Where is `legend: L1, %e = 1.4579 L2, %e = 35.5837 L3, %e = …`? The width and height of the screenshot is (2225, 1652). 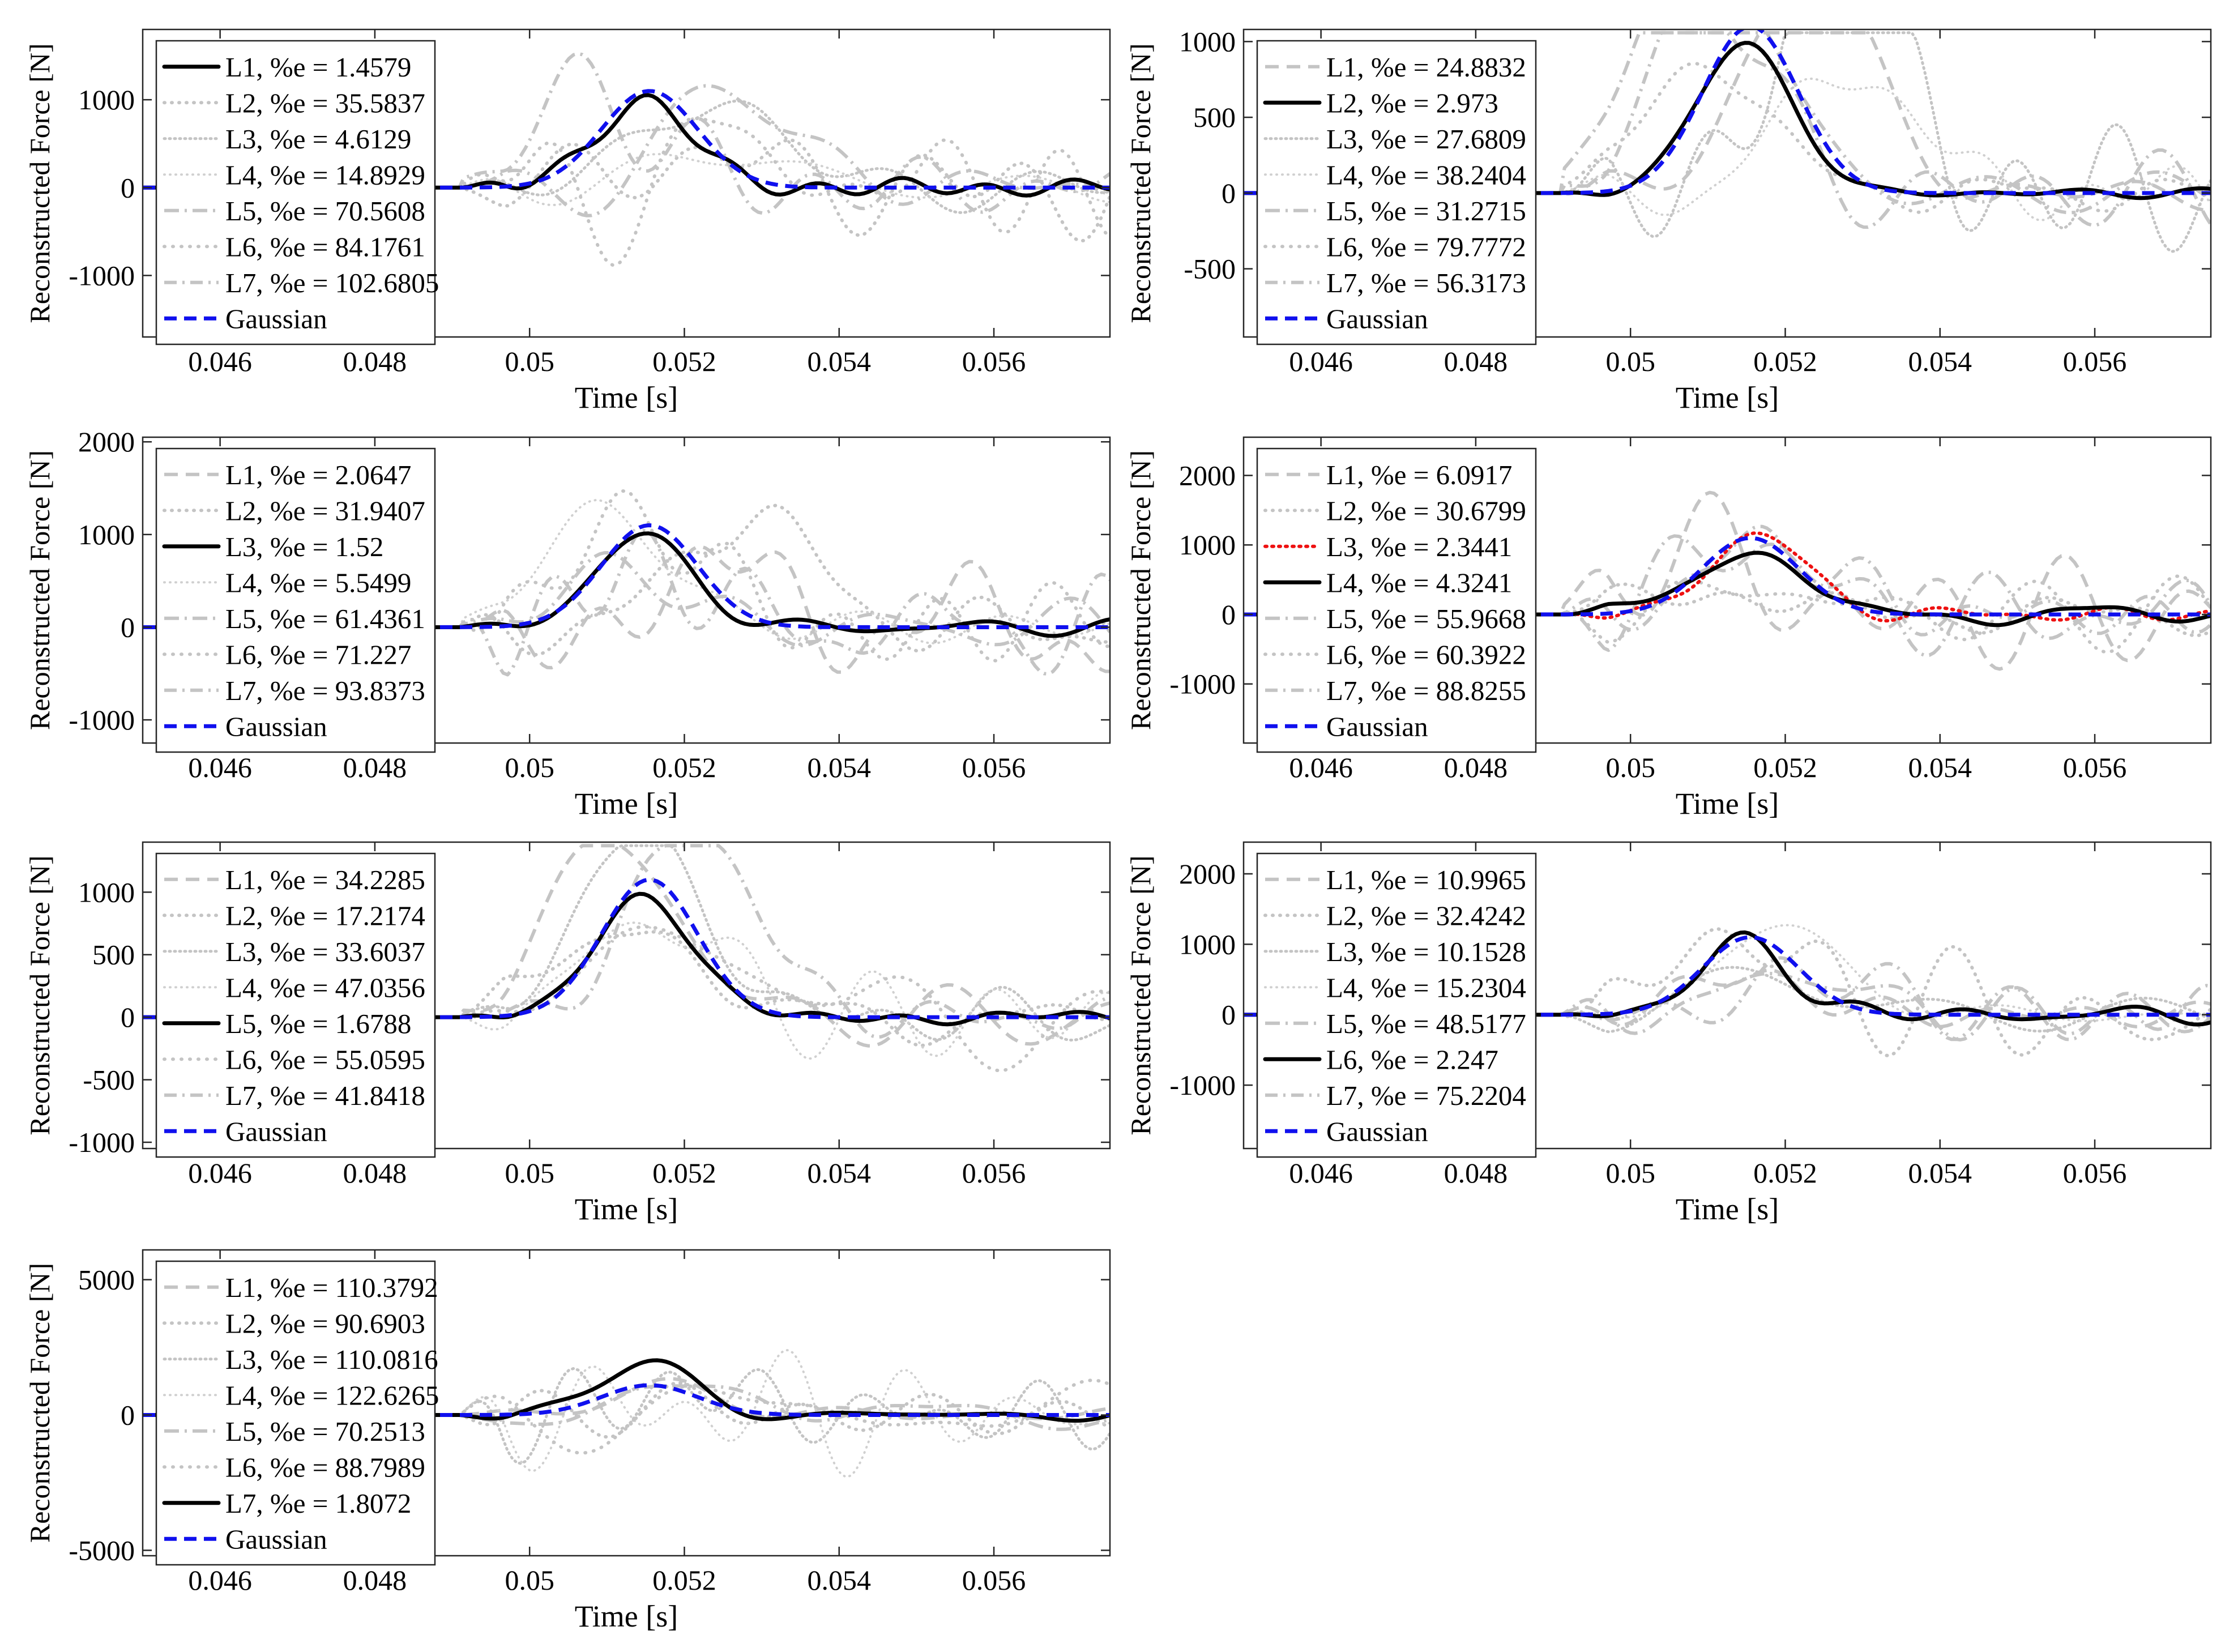 legend: L1, %e = 1.4579 L2, %e = 35.5837 L3, %e = … is located at coordinates (297, 192).